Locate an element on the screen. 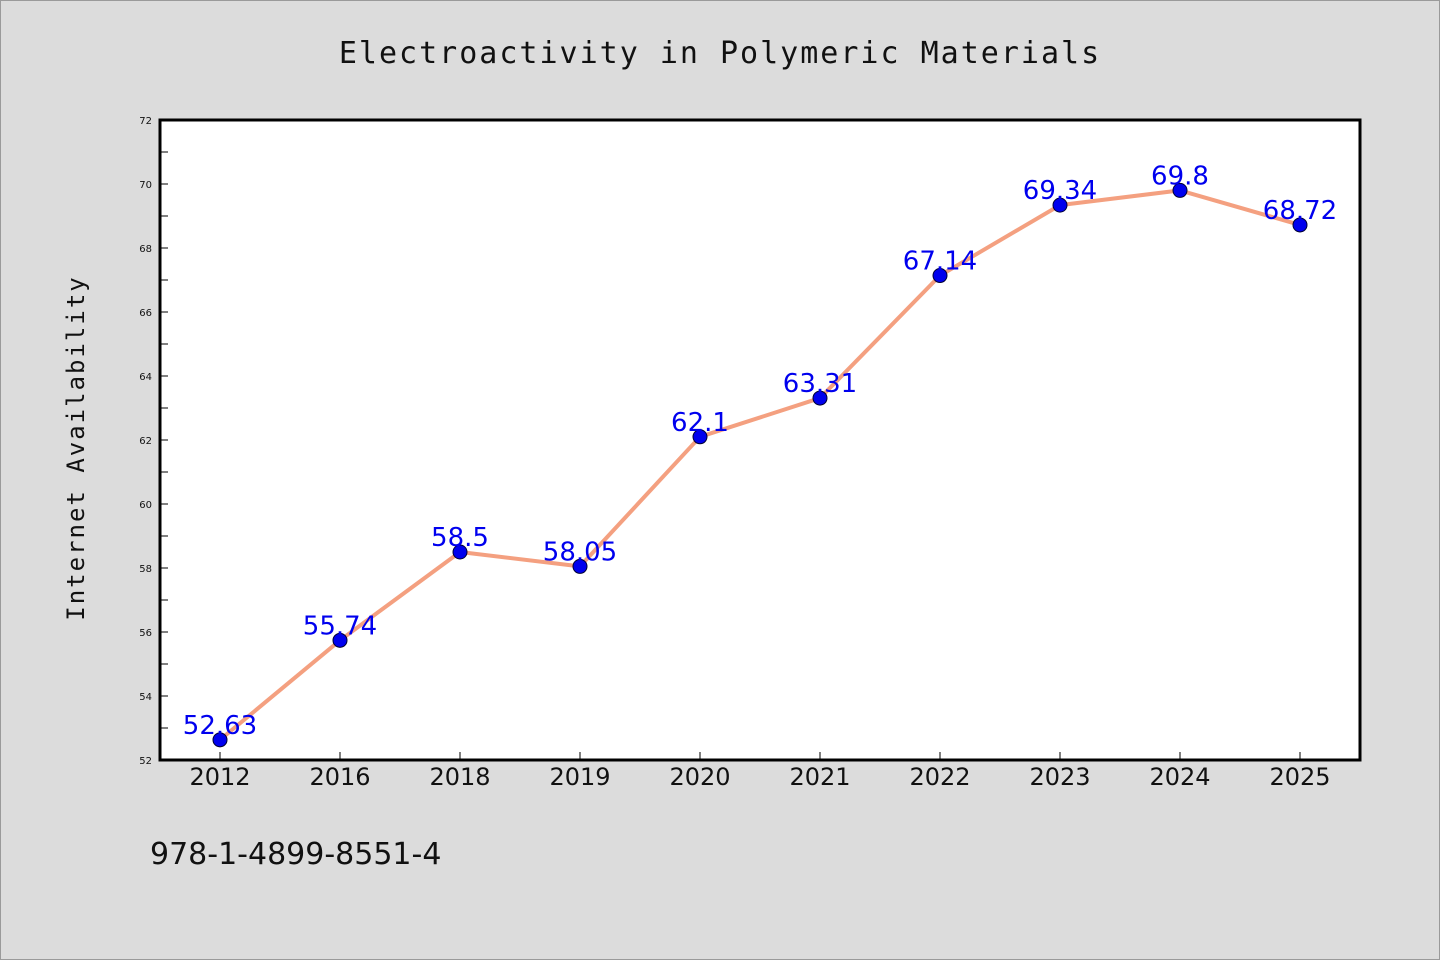 The image size is (1440, 960). data-point-label: 63.31 is located at coordinates (820, 384).